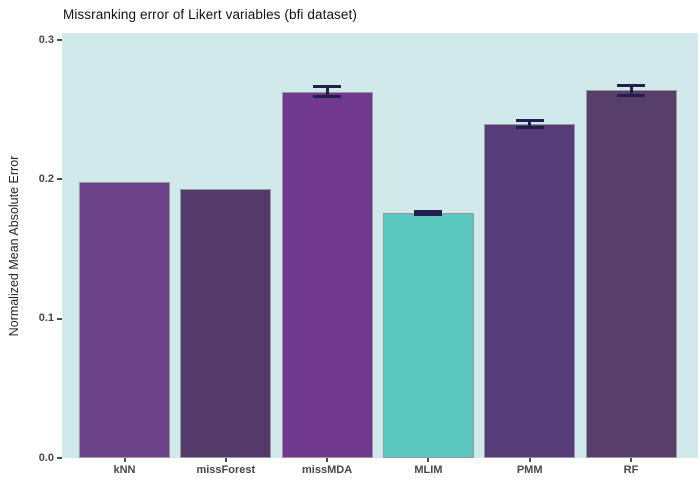 The height and width of the screenshot is (500, 700). Describe the element at coordinates (124, 470) in the screenshot. I see `x-tick-label-kNN: kNN` at that location.